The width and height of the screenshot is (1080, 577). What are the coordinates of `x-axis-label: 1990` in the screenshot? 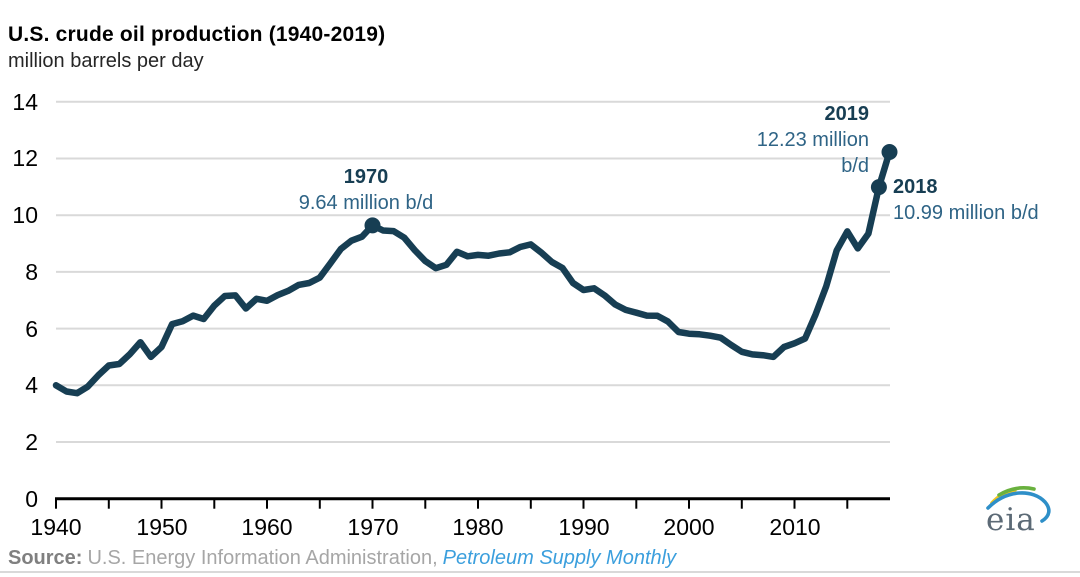 It's located at (584, 527).